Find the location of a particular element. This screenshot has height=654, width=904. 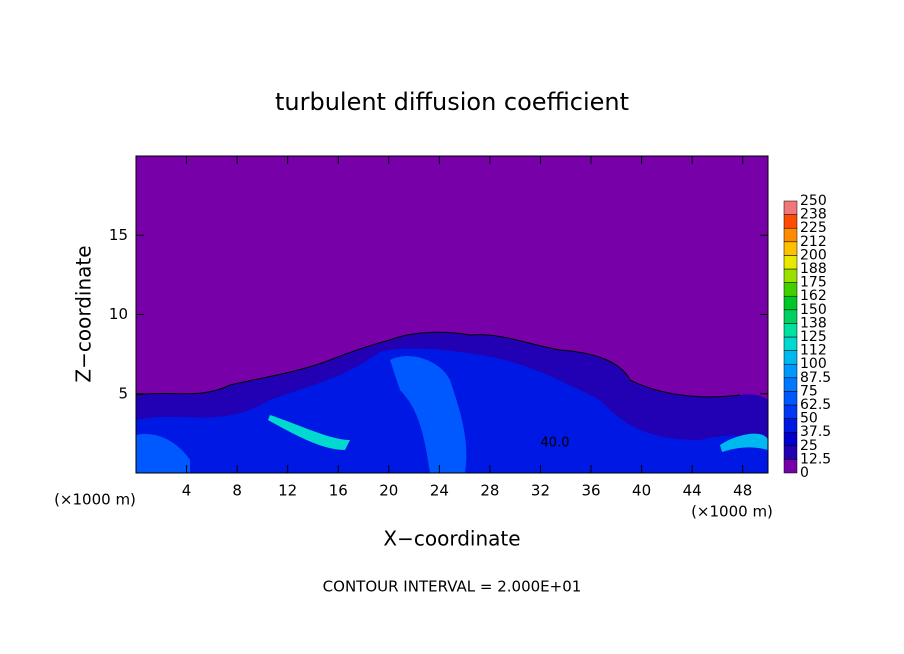

colorbar-label: 25 is located at coordinates (809, 446).